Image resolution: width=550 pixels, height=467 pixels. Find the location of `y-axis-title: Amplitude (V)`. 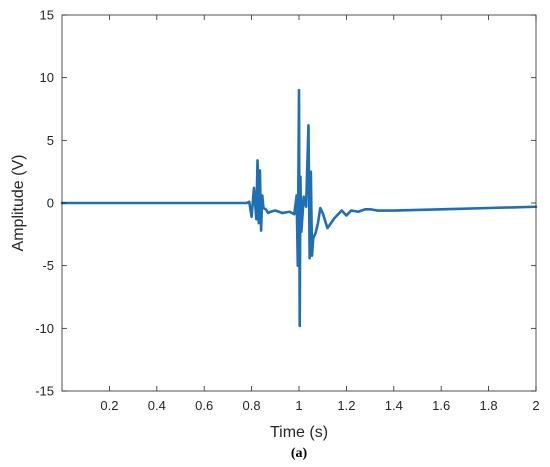

y-axis-title: Amplitude (V) is located at coordinates (18, 203).